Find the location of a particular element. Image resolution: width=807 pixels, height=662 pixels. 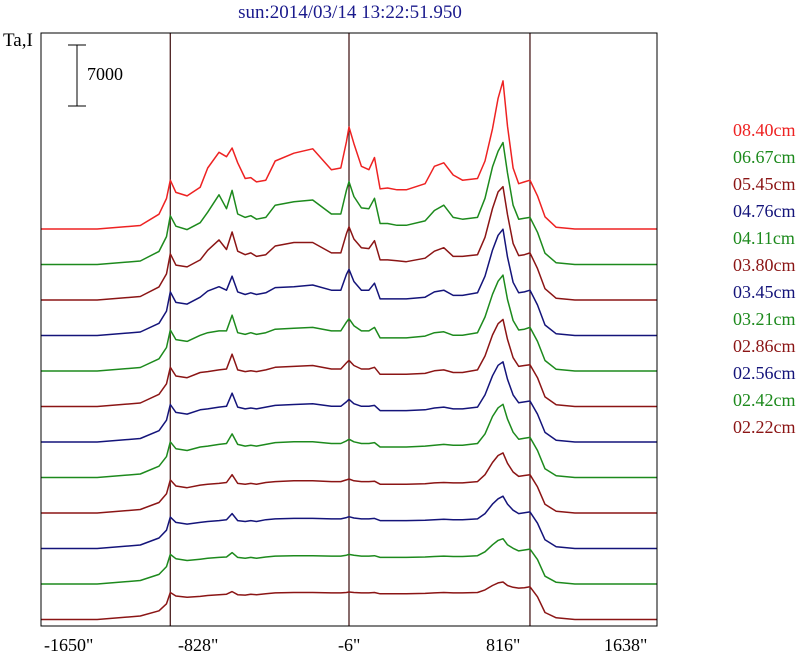

legend-item: 03.45cm is located at coordinates (764, 292).